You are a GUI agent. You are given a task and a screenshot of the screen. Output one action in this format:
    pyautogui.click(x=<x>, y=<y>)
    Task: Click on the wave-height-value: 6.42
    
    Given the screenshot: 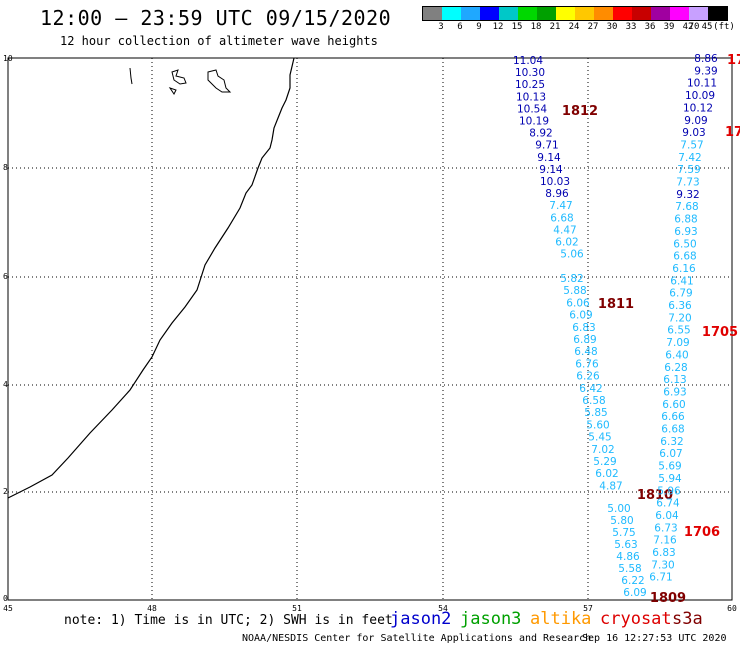 What is the action you would take?
    pyautogui.click(x=590, y=389)
    